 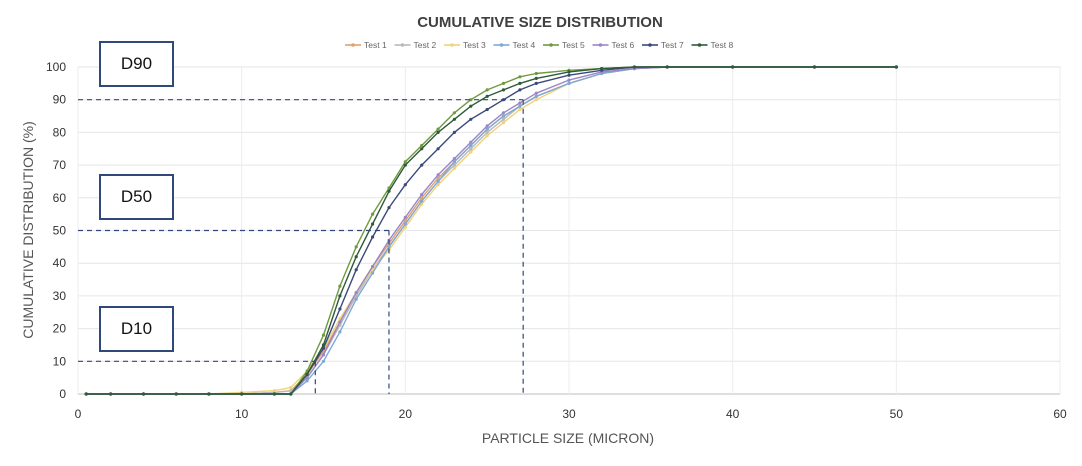 What do you see at coordinates (60, 165) in the screenshot?
I see `y-tick-label: 70` at bounding box center [60, 165].